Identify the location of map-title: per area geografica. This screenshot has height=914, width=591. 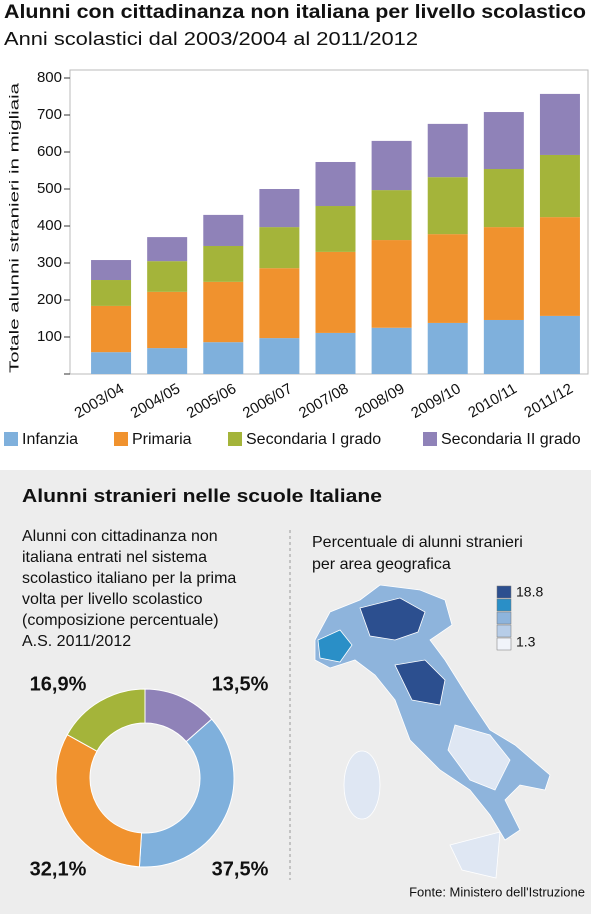
(381, 564).